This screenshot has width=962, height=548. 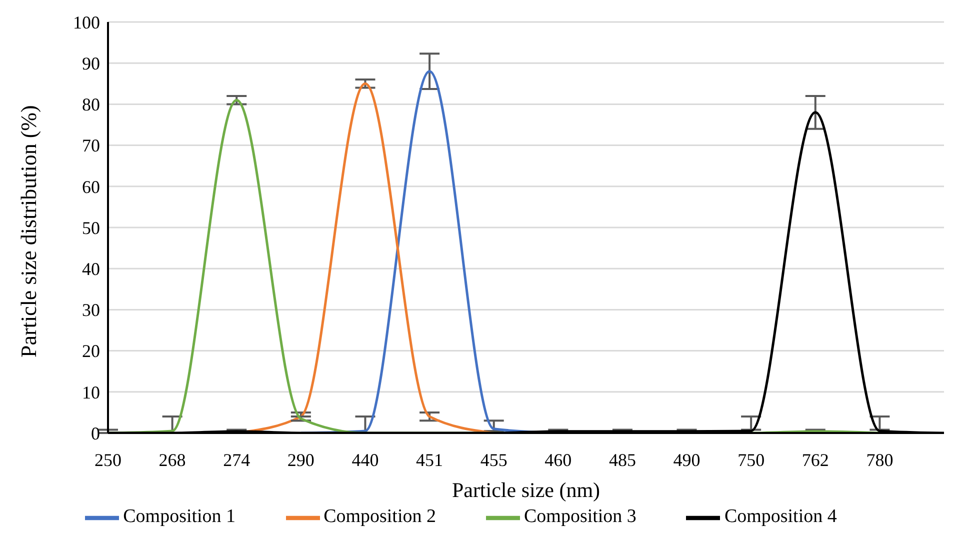 What do you see at coordinates (91, 228) in the screenshot?
I see `y-tick-label: 50` at bounding box center [91, 228].